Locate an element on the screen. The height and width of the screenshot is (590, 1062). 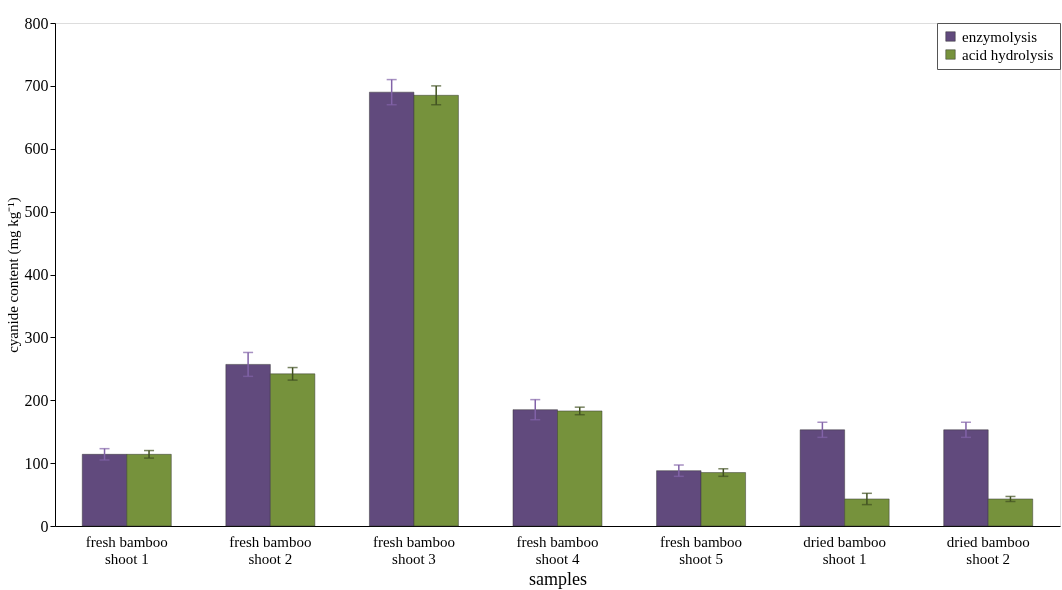
y-tick-label: 700 is located at coordinates (36, 86).